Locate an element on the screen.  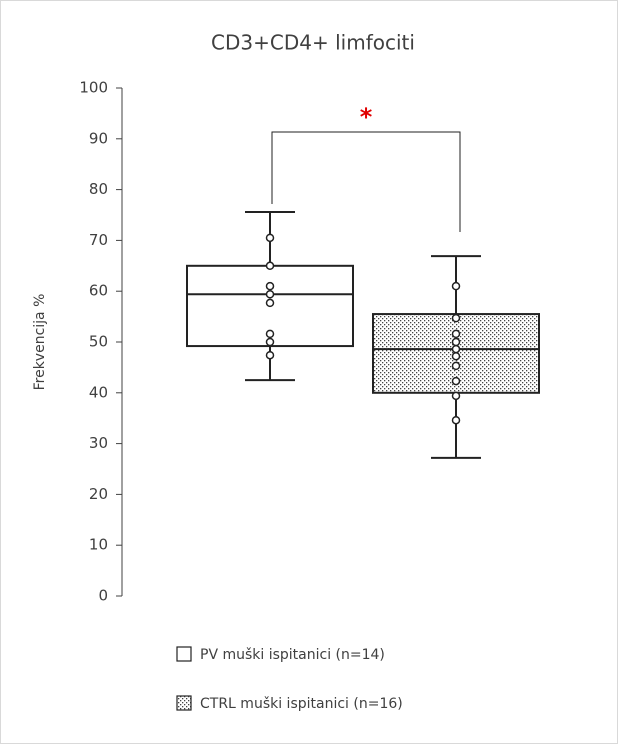
y-tick-label: 70 is located at coordinates (98, 240).